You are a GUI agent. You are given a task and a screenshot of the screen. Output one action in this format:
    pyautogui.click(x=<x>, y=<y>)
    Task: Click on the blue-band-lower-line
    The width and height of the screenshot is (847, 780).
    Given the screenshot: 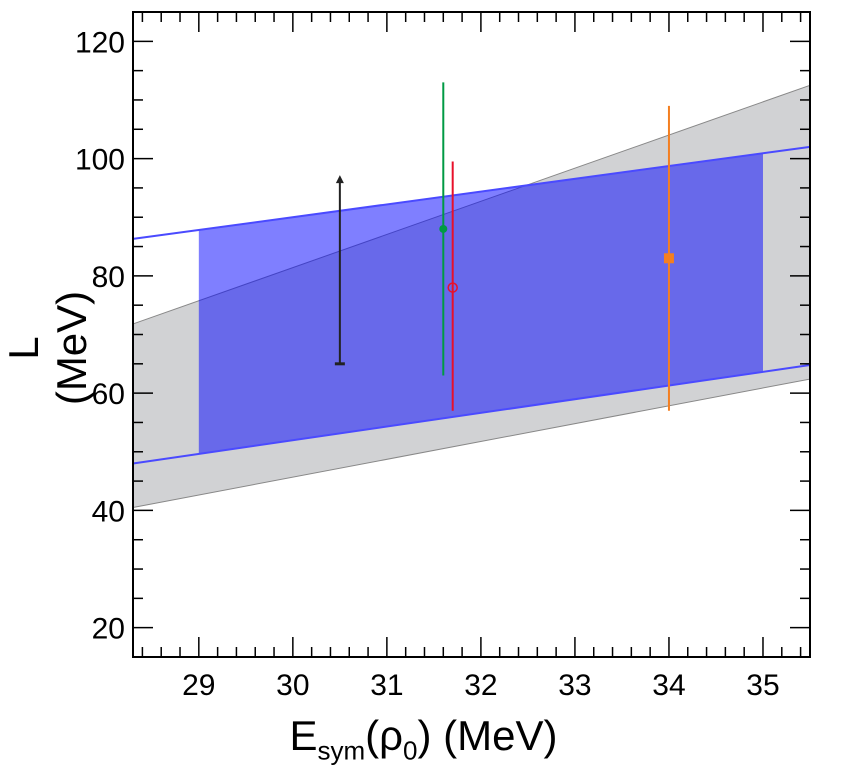 What is the action you would take?
    pyautogui.click(x=471, y=414)
    